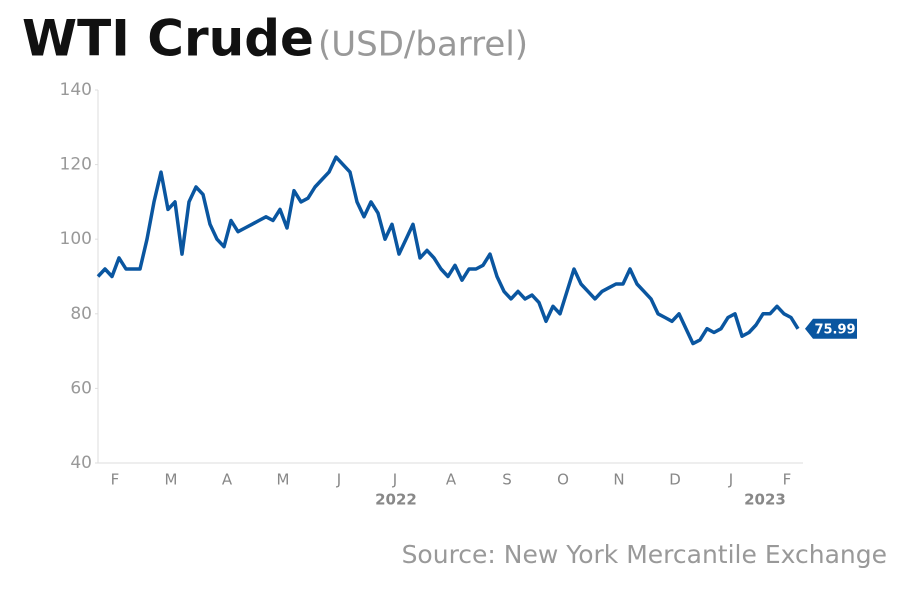  What do you see at coordinates (765, 500) in the screenshot?
I see `year-label: 2023` at bounding box center [765, 500].